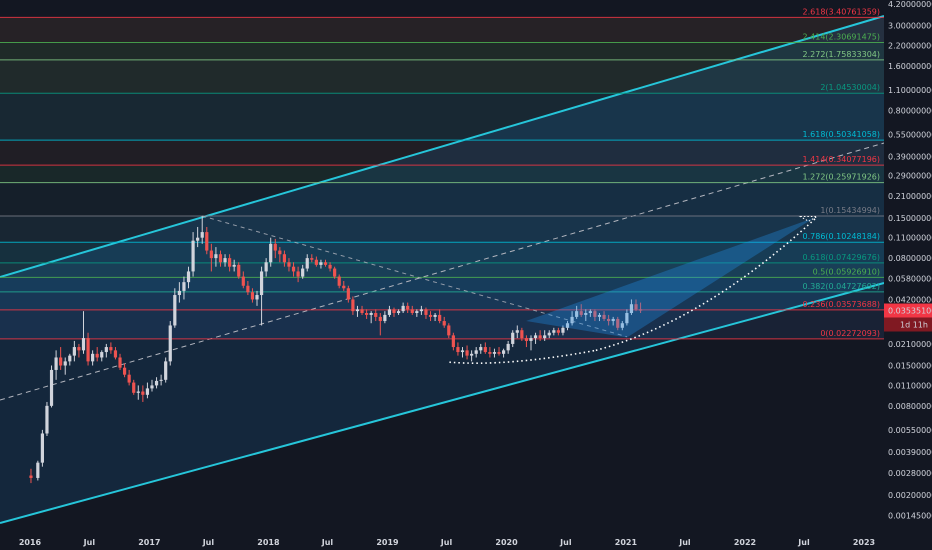 This screenshot has width=932, height=550. I want to click on last-price-value: 0.03535100, so click(910, 311).